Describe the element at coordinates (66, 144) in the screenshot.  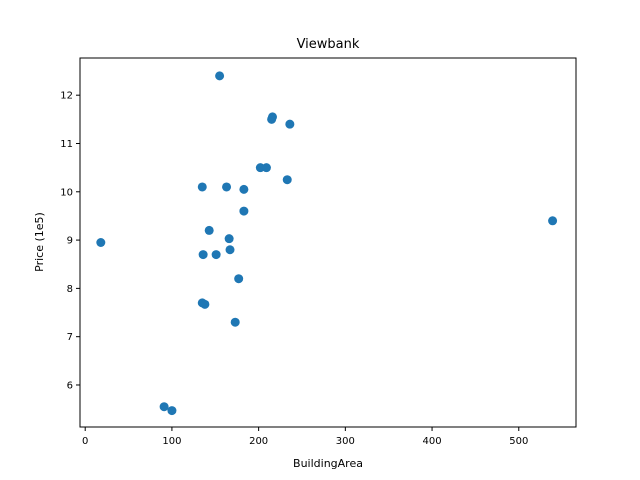
I see `y-tick-label: 11` at that location.